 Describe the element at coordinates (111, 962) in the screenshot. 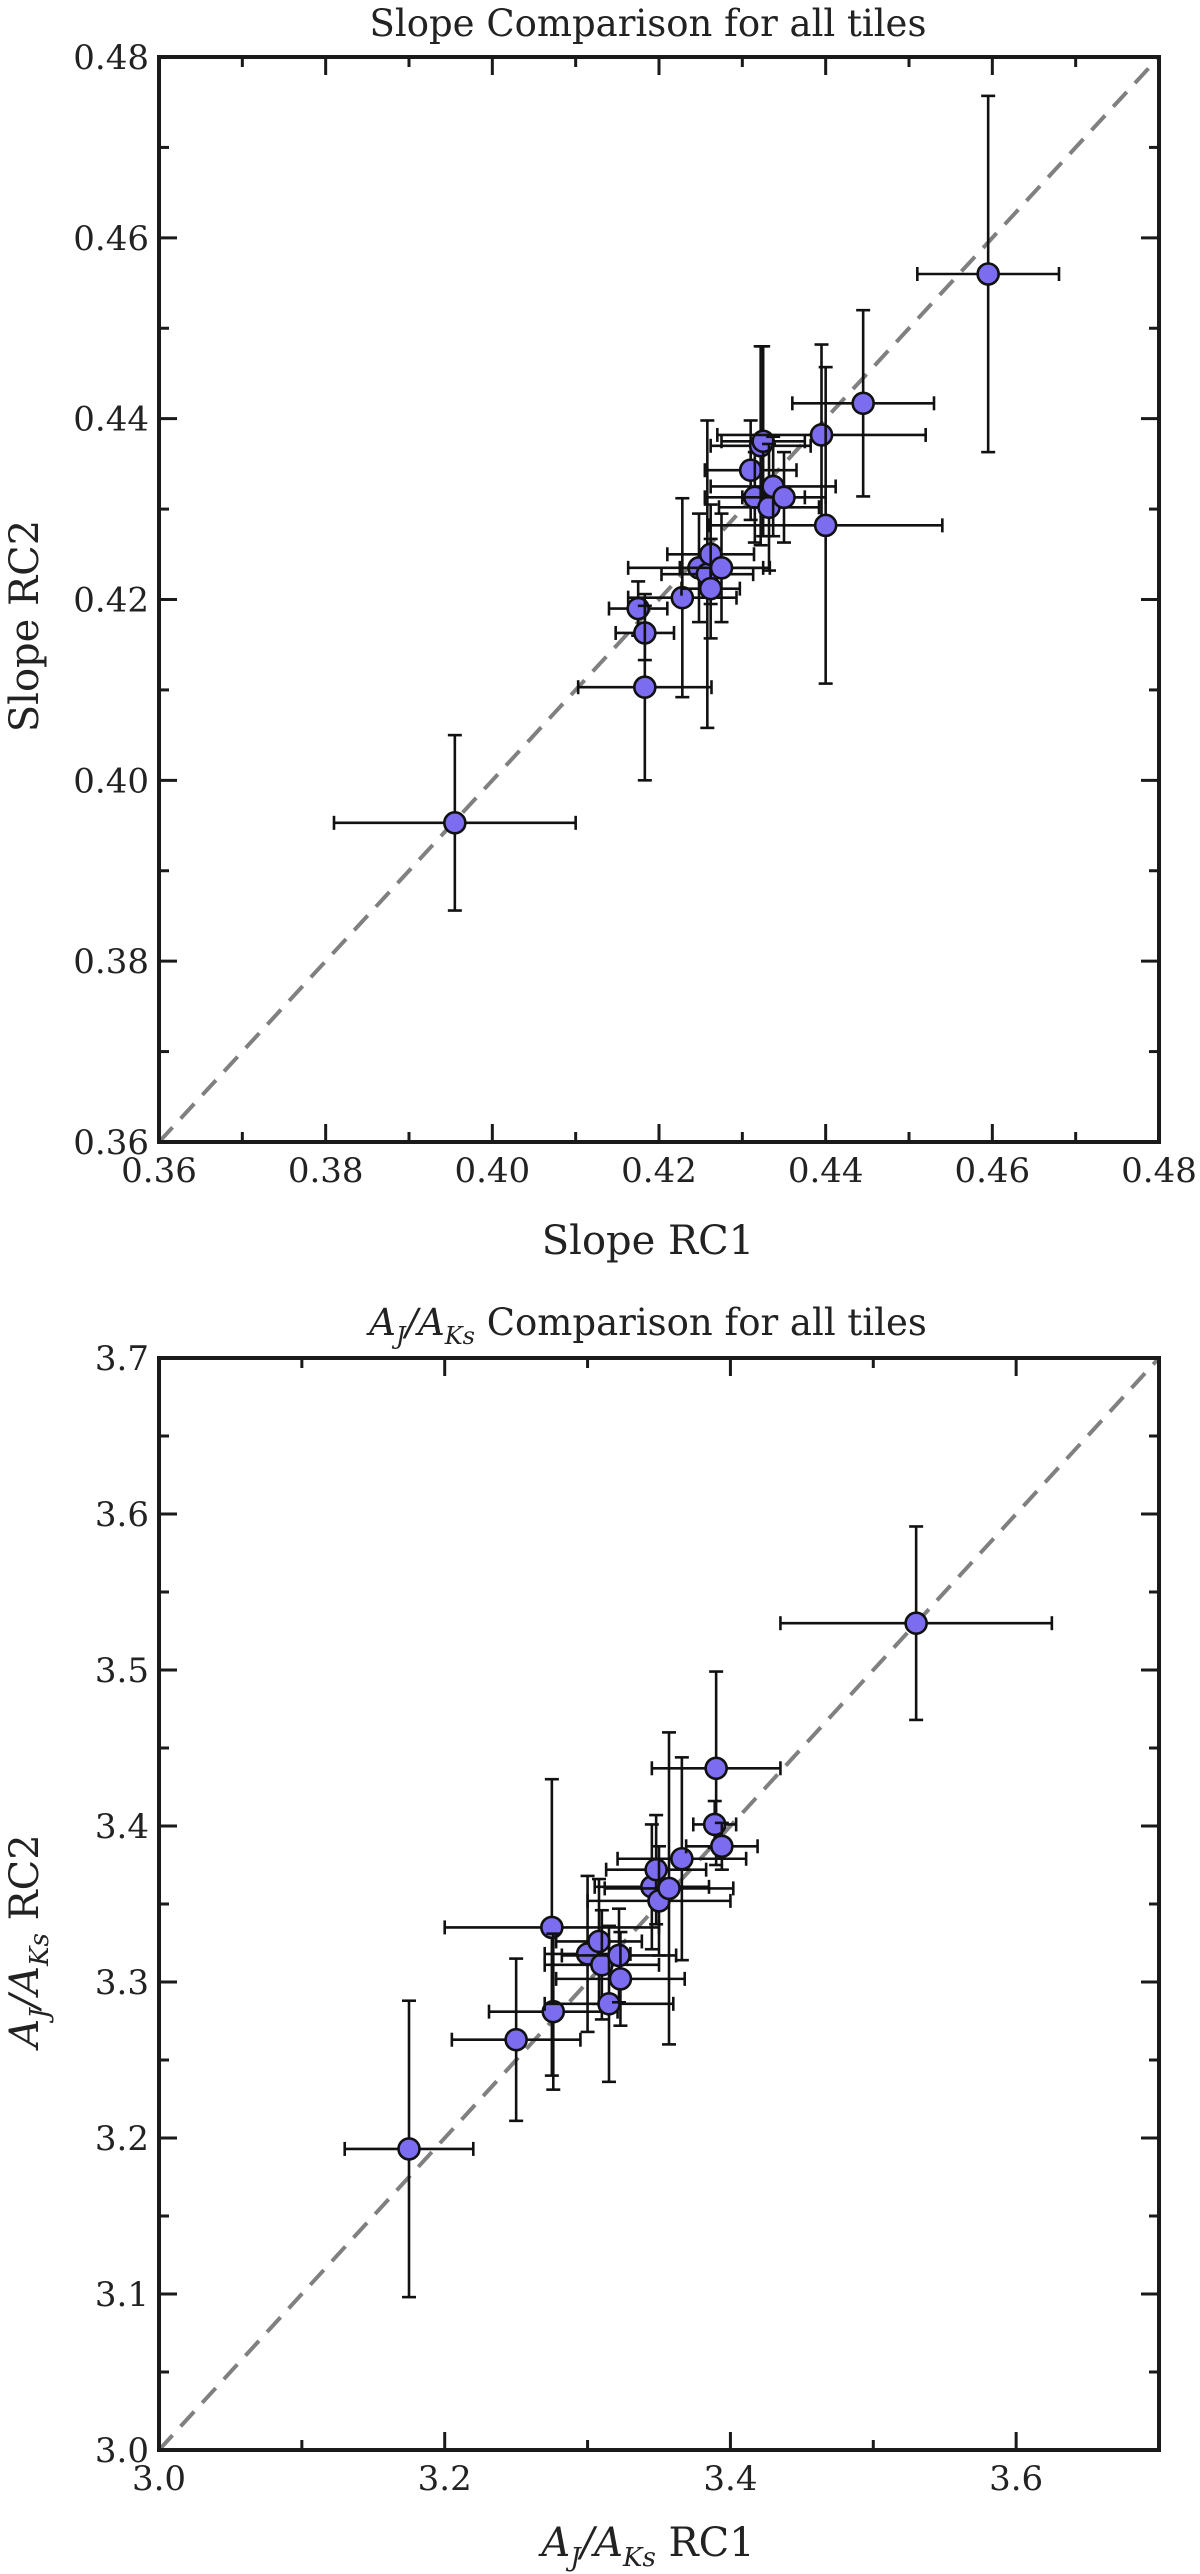

I see `y-tick-label: 0.38` at that location.